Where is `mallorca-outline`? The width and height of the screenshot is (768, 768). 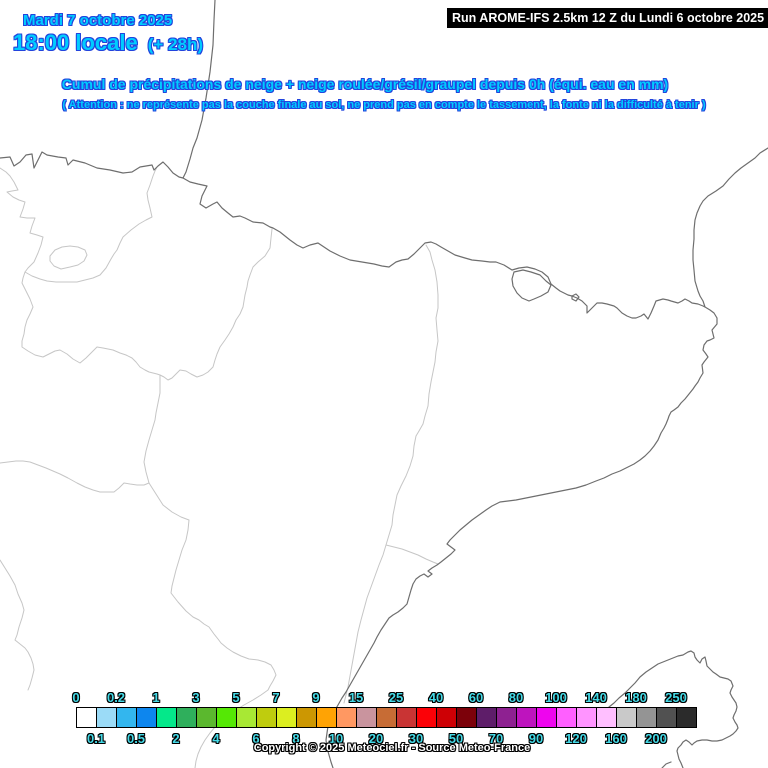
mallorca-outline is located at coordinates (673, 709).